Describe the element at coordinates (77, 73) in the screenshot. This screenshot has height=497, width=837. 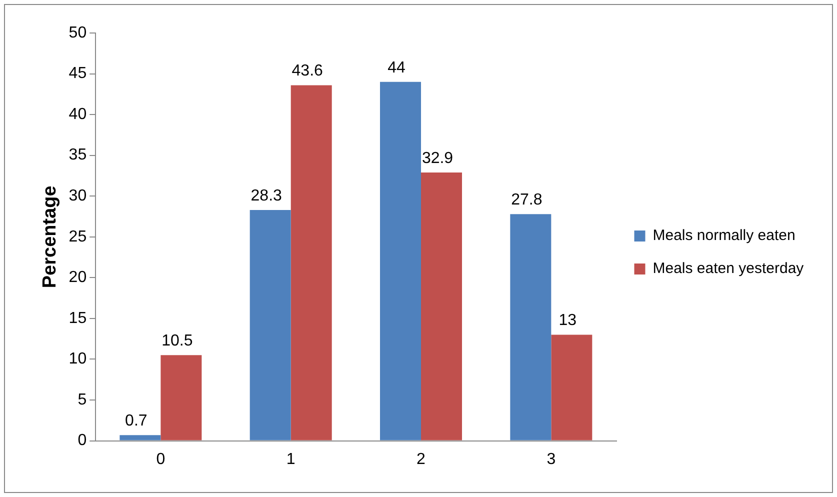
I see `y-tick-label: 45` at that location.